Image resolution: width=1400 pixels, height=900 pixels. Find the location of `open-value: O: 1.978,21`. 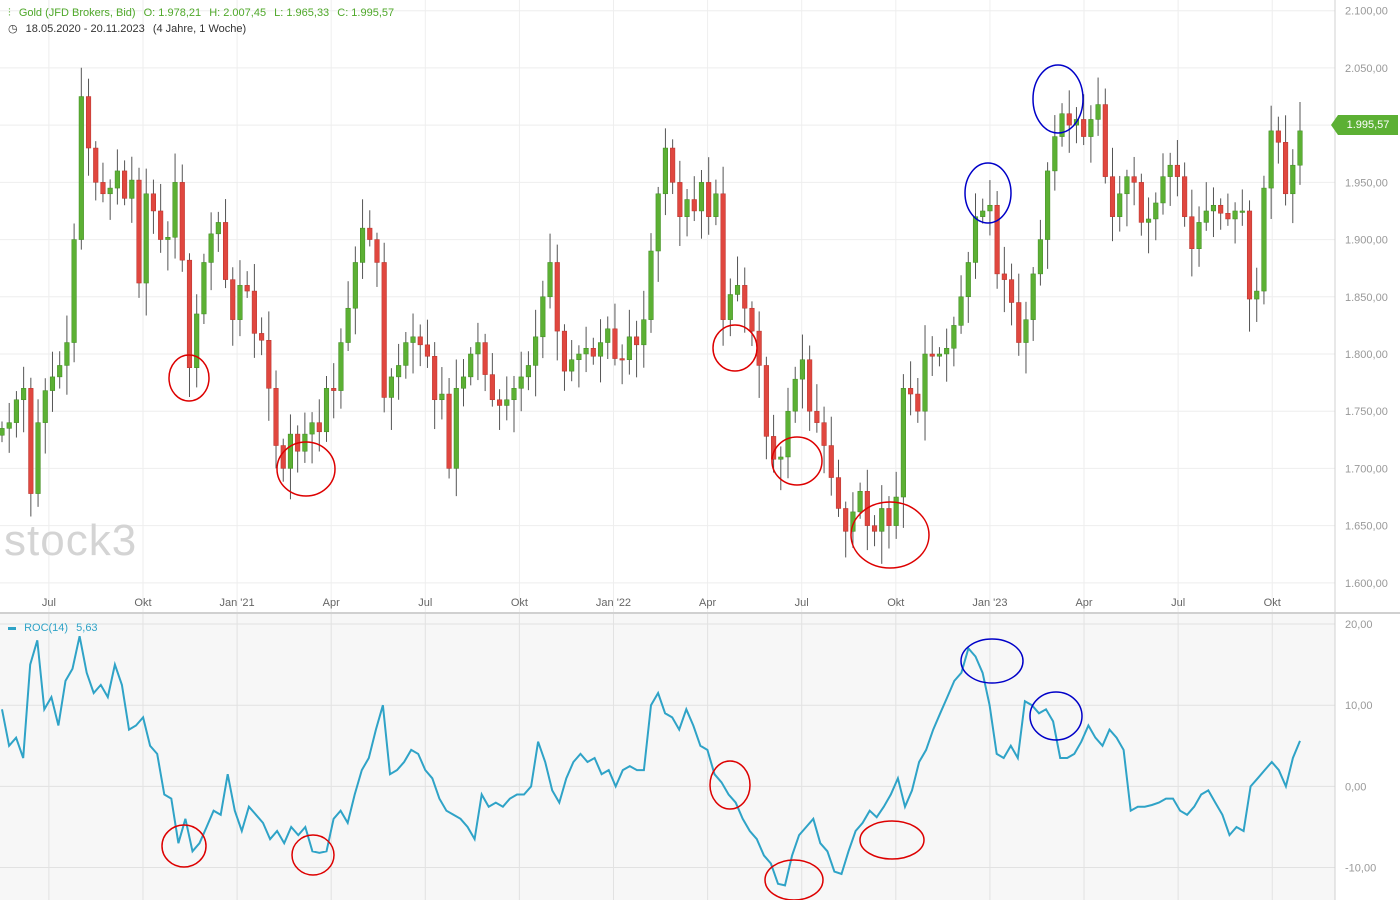

open-value: O: 1.978,21 is located at coordinates (172, 13).